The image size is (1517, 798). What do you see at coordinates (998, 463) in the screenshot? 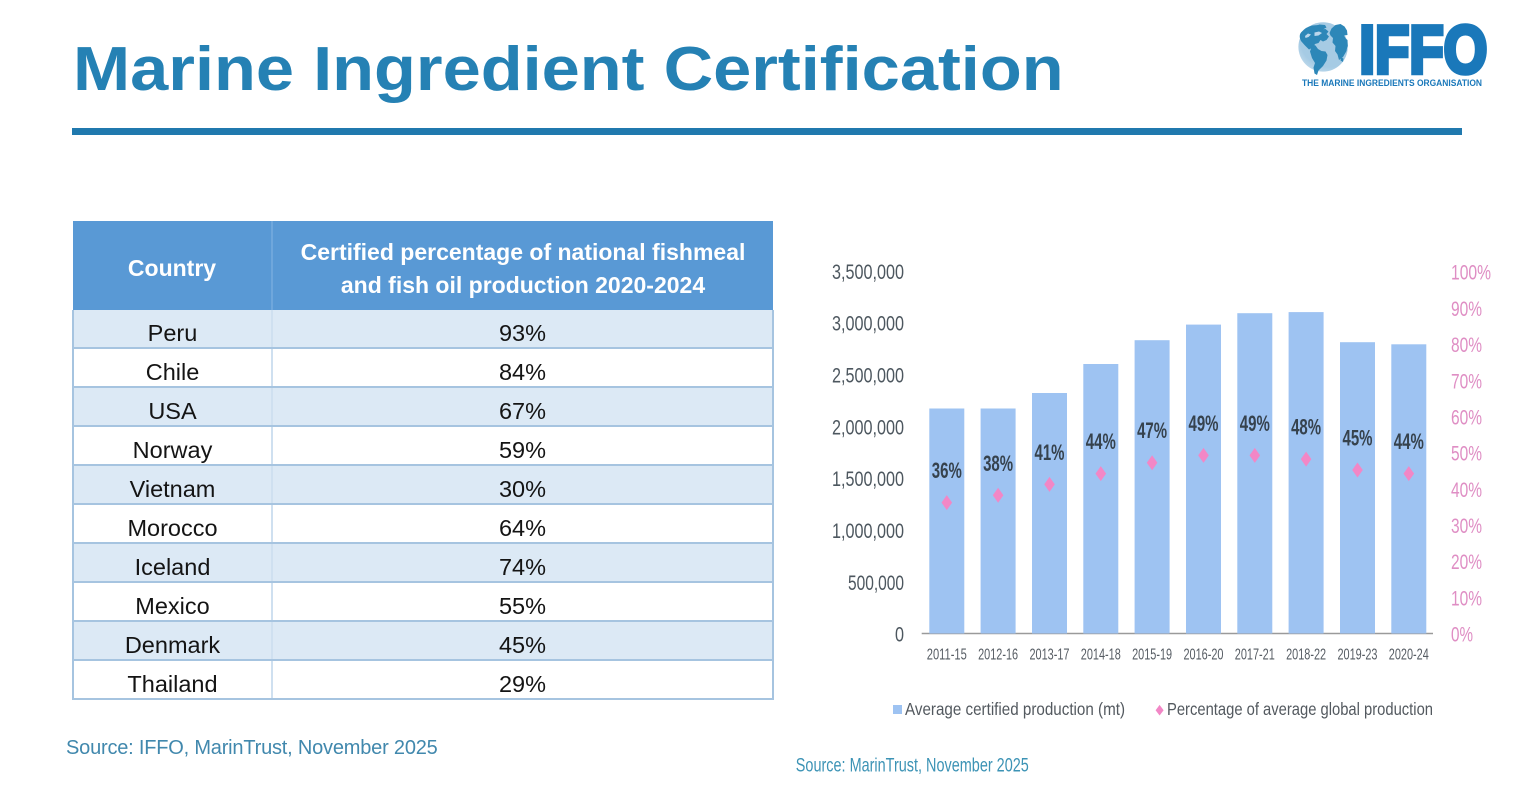
I see `svg-text: 38%` at bounding box center [998, 463].